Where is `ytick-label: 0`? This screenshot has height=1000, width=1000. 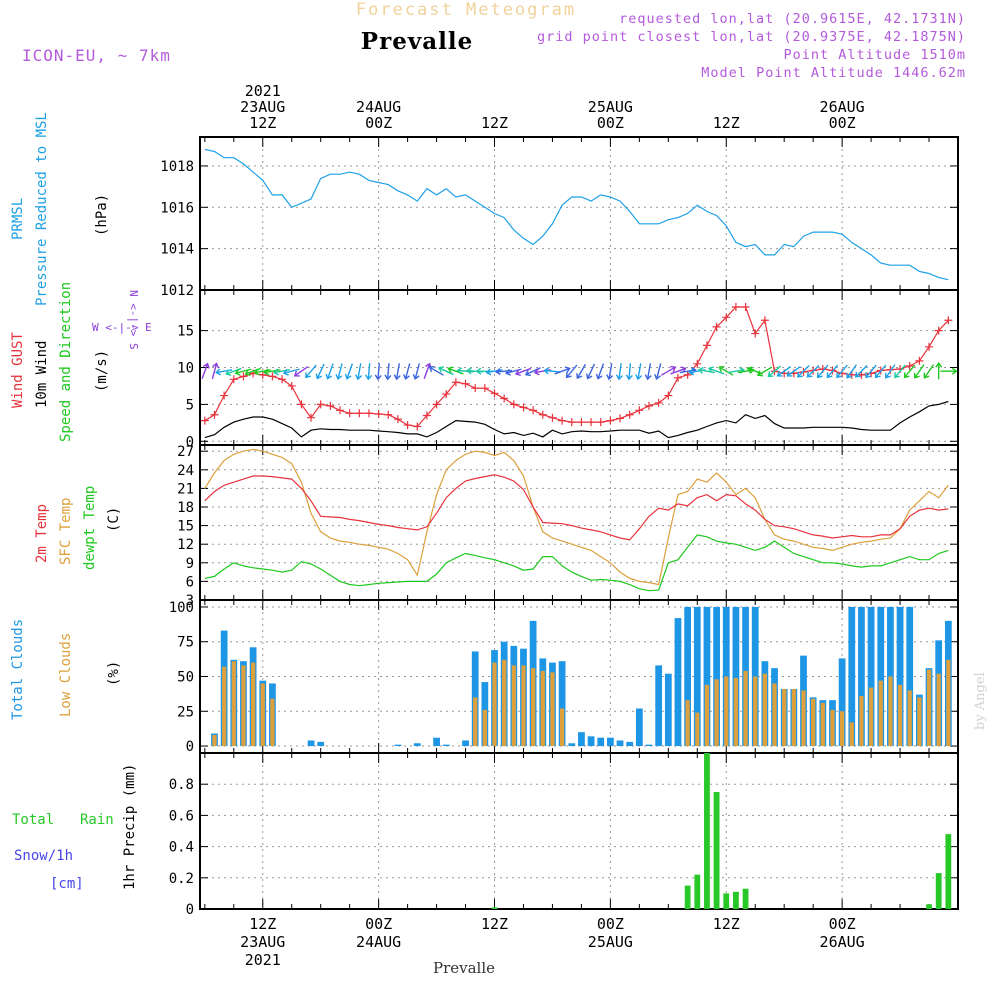
ytick-label: 0 is located at coordinates (190, 910).